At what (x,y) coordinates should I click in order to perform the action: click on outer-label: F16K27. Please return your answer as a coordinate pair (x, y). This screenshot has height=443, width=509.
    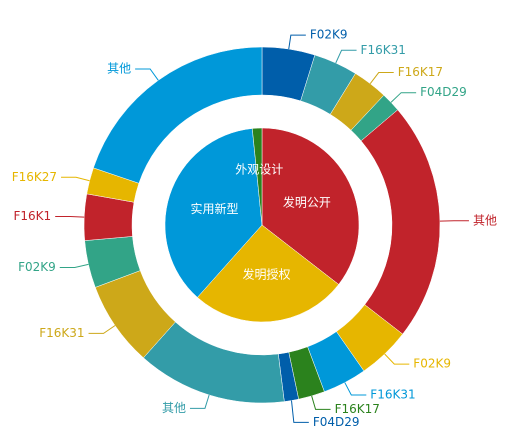
    Looking at the image, I should click on (34, 177).